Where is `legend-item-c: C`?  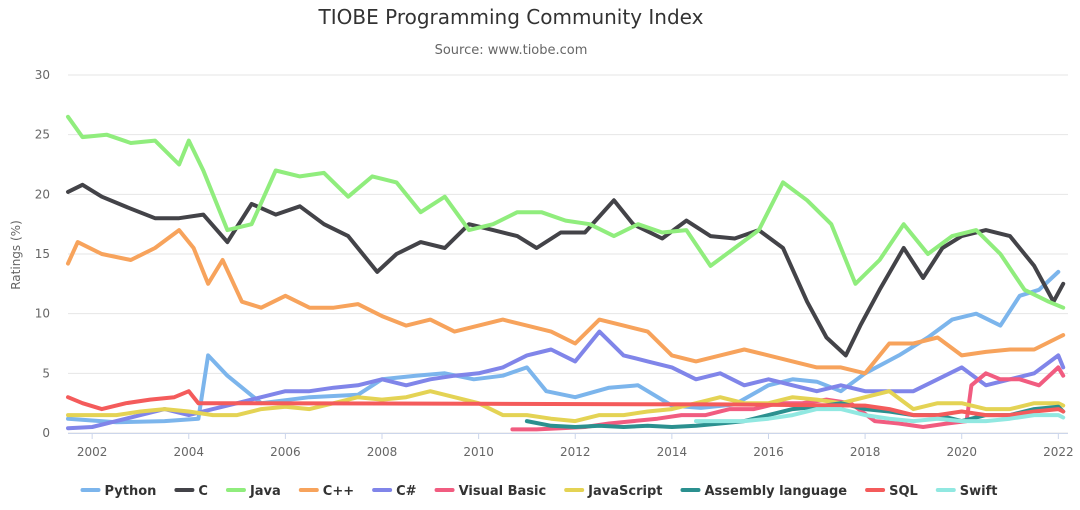 legend-item-c: C is located at coordinates (191, 491).